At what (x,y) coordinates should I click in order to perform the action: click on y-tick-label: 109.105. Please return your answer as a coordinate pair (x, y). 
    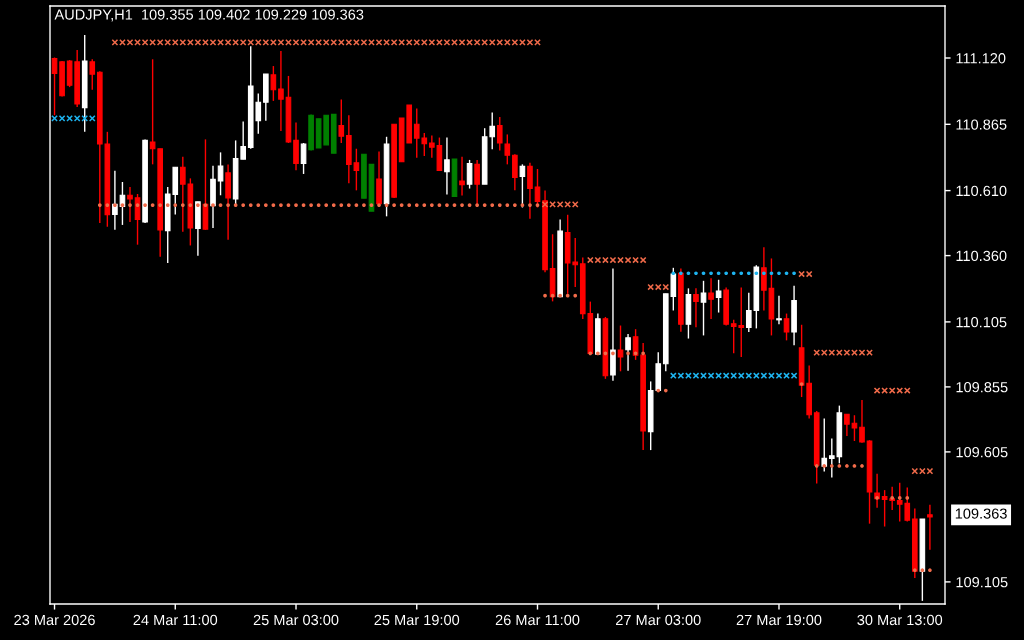
    Looking at the image, I should click on (982, 582).